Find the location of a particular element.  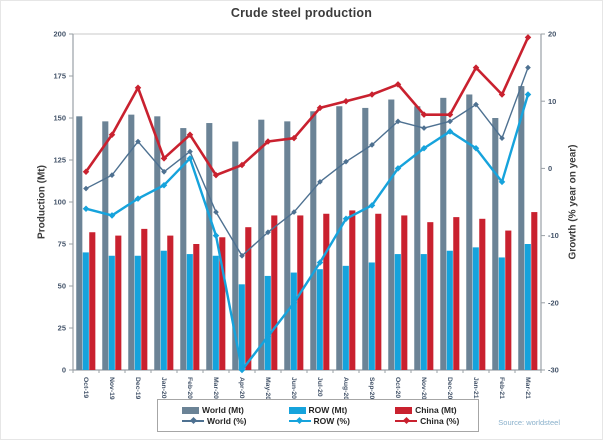

x-tick-label: Oct-20 is located at coordinates (397, 387).